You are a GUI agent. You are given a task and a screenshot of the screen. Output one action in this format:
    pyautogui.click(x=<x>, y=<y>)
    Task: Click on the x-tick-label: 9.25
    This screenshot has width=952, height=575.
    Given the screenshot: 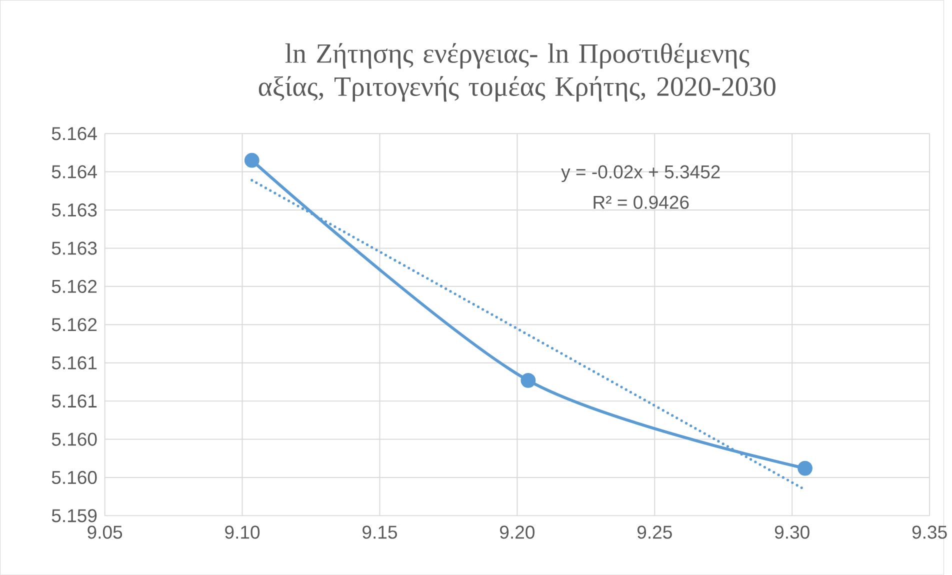 What is the action you would take?
    pyautogui.click(x=654, y=532)
    